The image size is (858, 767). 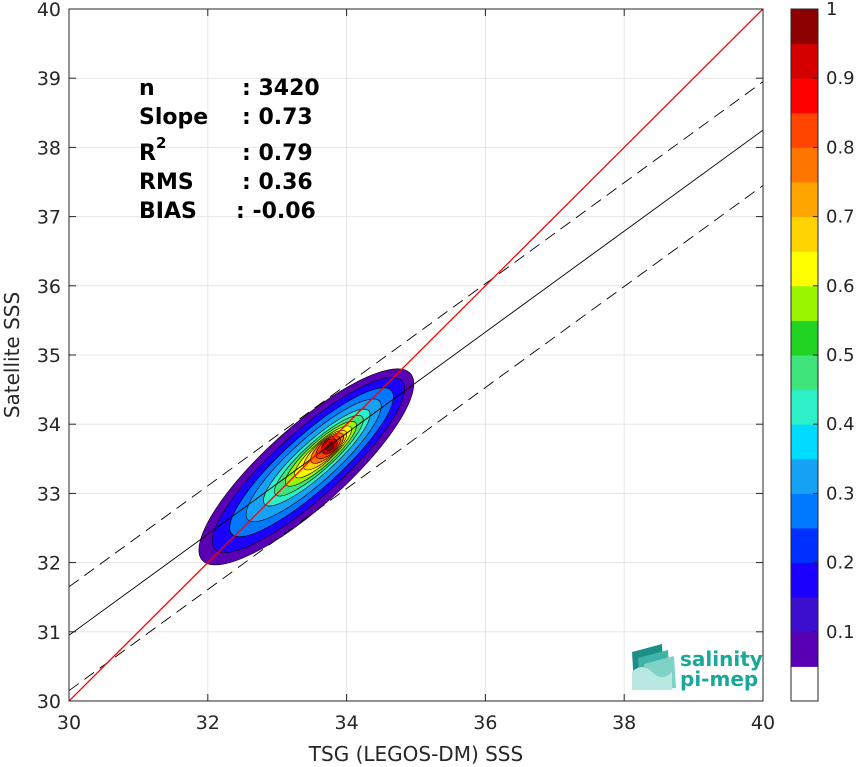 What do you see at coordinates (721, 659) in the screenshot?
I see `logo-line1: salinity` at bounding box center [721, 659].